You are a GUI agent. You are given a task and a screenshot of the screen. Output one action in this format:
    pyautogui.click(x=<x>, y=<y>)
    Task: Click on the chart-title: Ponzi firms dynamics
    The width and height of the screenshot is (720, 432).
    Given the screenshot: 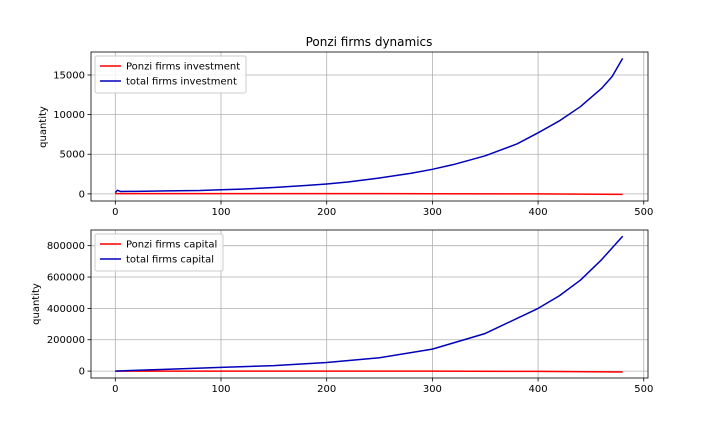 What is the action you would take?
    pyautogui.click(x=369, y=42)
    